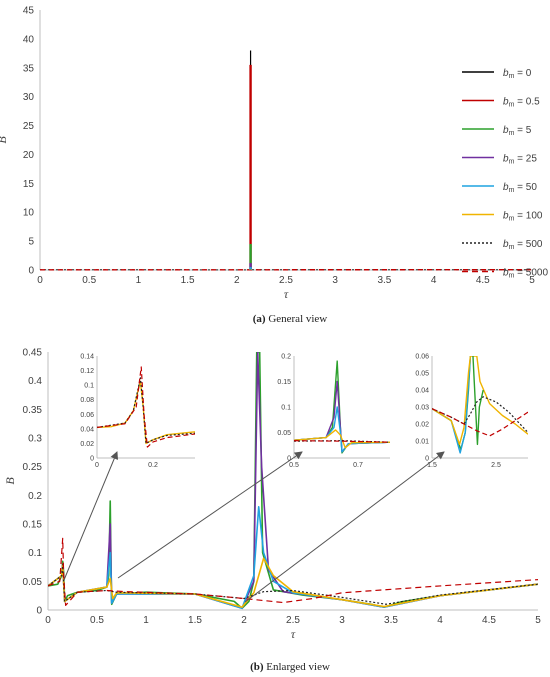 The height and width of the screenshot is (677, 550). I want to click on y-tick-label: 25, so click(29, 126).